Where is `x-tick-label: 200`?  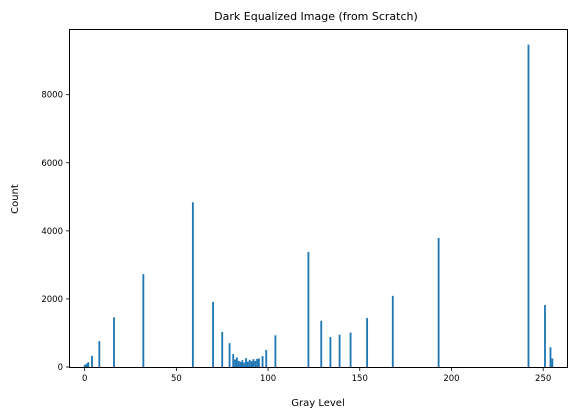
x-tick-label: 200 is located at coordinates (451, 379).